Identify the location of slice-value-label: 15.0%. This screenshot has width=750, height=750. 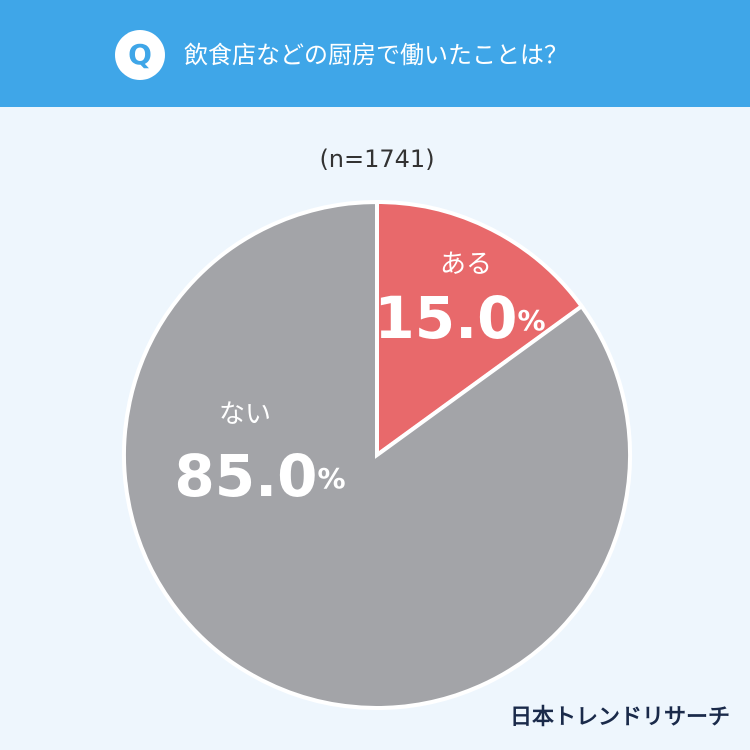
(459, 318).